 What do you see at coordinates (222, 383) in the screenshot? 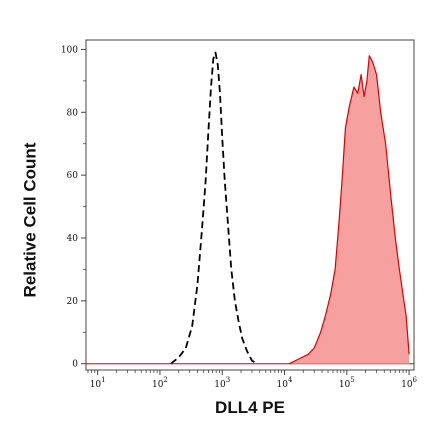
I see `x-tick-label: 10³` at bounding box center [222, 383].